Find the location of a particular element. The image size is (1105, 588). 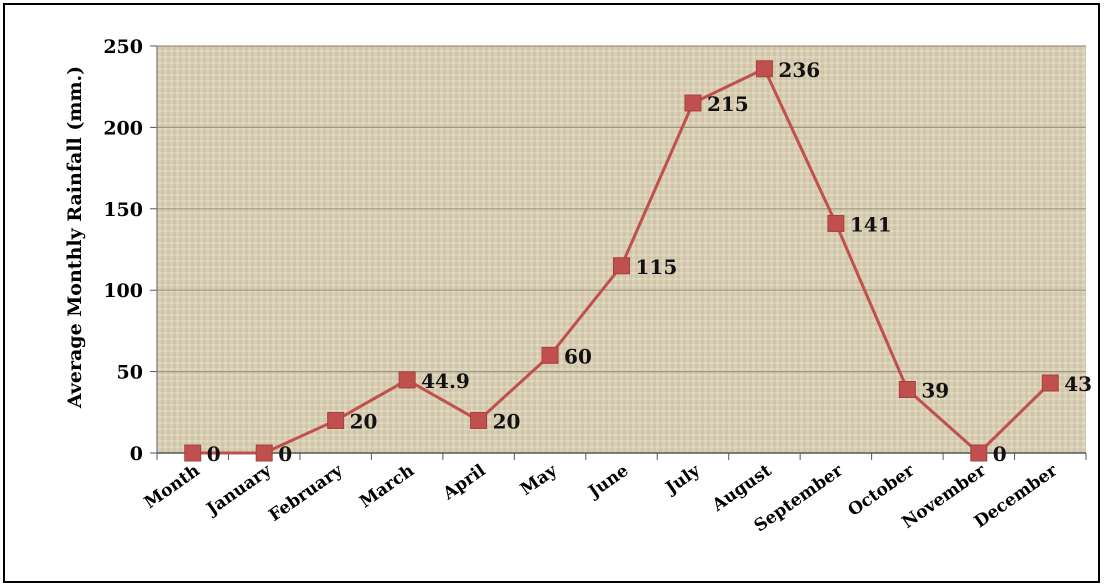

y-axis-ticks: 0 50 100 150 200 250 is located at coordinates (123, 250).